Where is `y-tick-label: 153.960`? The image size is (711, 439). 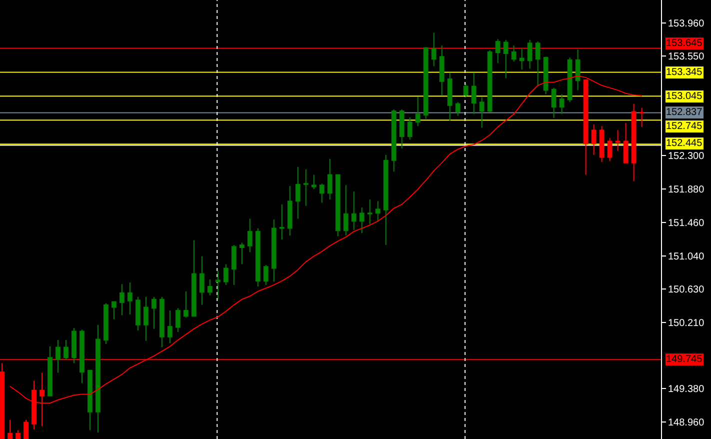
y-tick-label: 153.960 is located at coordinates (686, 24).